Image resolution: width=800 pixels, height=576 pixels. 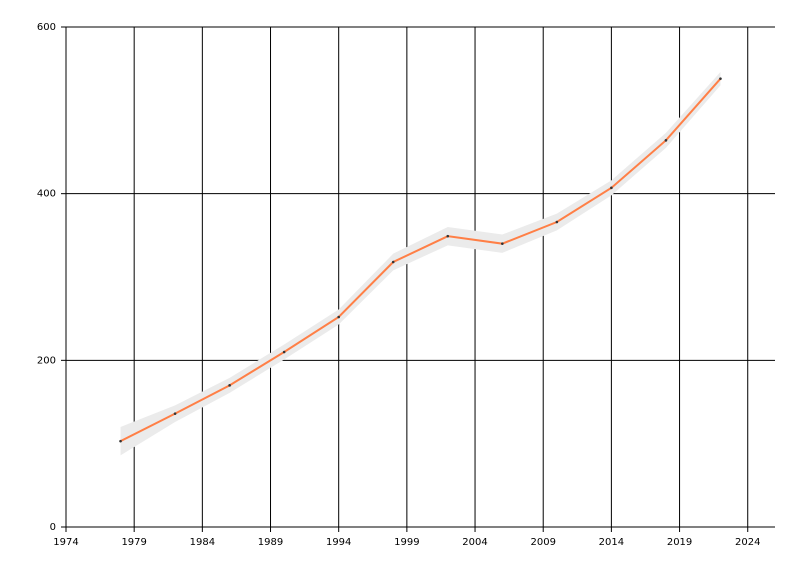 What do you see at coordinates (542, 542) in the screenshot?
I see `x-tick-label: 2009` at bounding box center [542, 542].